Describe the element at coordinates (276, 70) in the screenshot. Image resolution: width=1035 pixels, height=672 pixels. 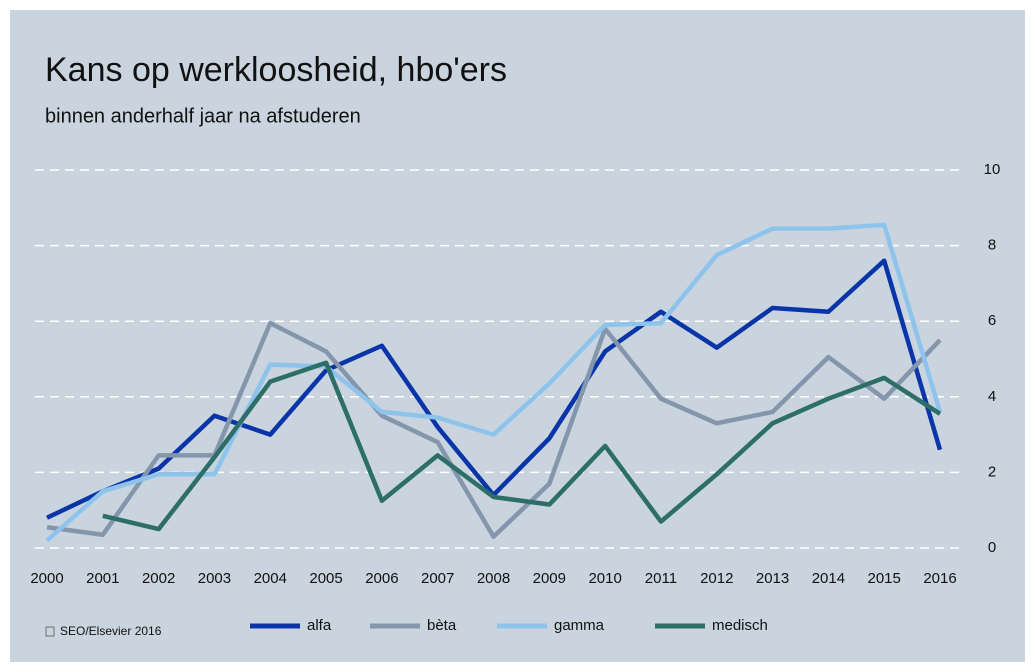
I see `chart-title: Kans op werkloosheid, hbo'ers` at that location.